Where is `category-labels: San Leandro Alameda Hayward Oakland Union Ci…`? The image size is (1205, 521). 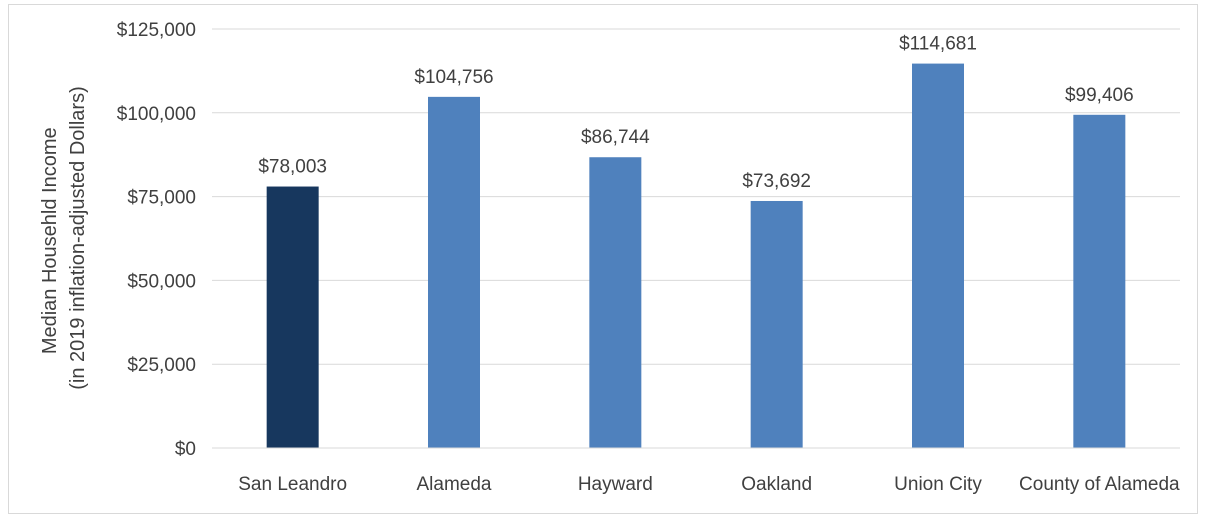
category-labels: San Leandro Alameda Hayward Oakland Union Ci… is located at coordinates (709, 484).